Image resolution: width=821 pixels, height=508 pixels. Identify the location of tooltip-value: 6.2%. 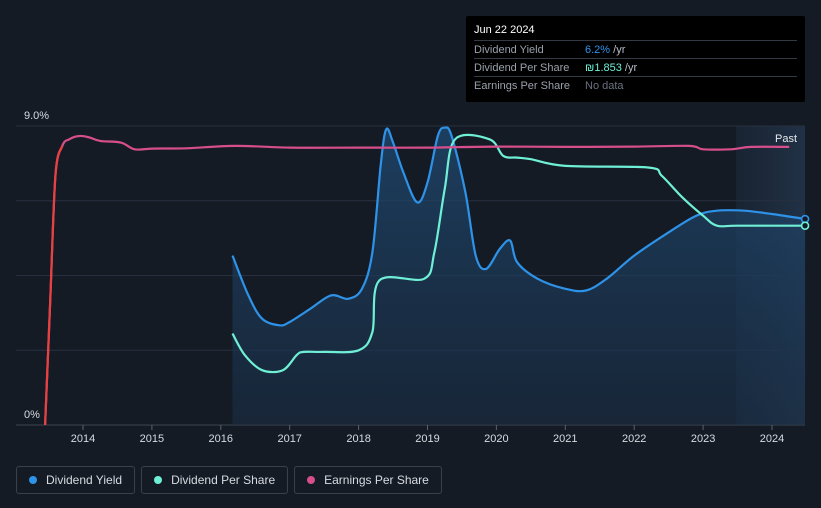
(598, 49).